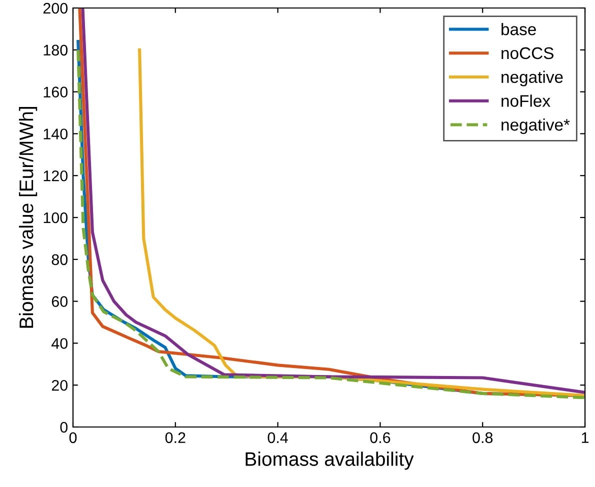  I want to click on y-axis-title: Biomass value [Eur/MWh], so click(28, 217).